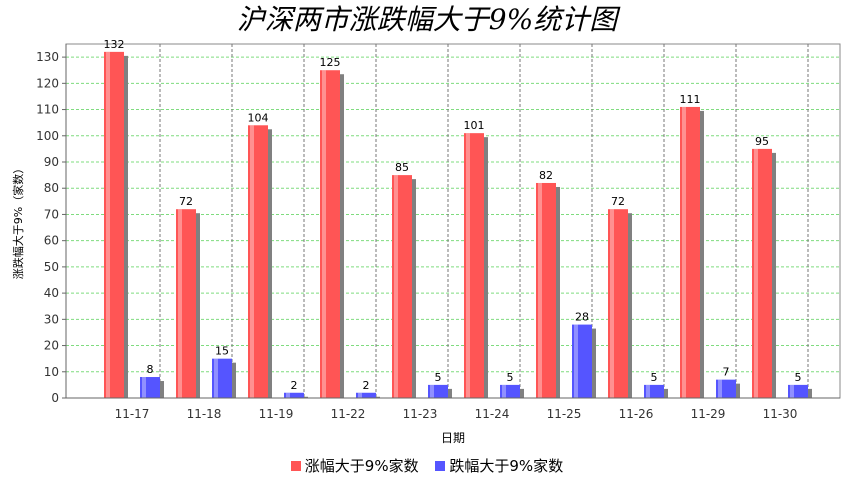 Image resolution: width=854 pixels, height=480 pixels. Describe the element at coordinates (582, 317) in the screenshot. I see `data-label: 28` at that location.